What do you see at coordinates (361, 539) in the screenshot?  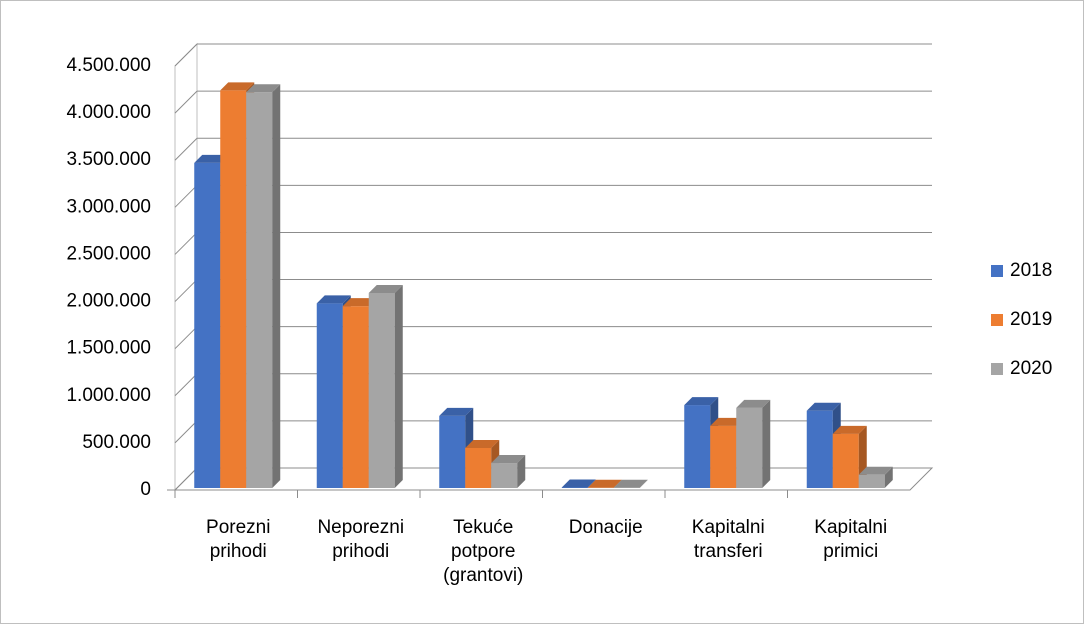 I see `x-tick-label: Neporezni prihodi` at bounding box center [361, 539].